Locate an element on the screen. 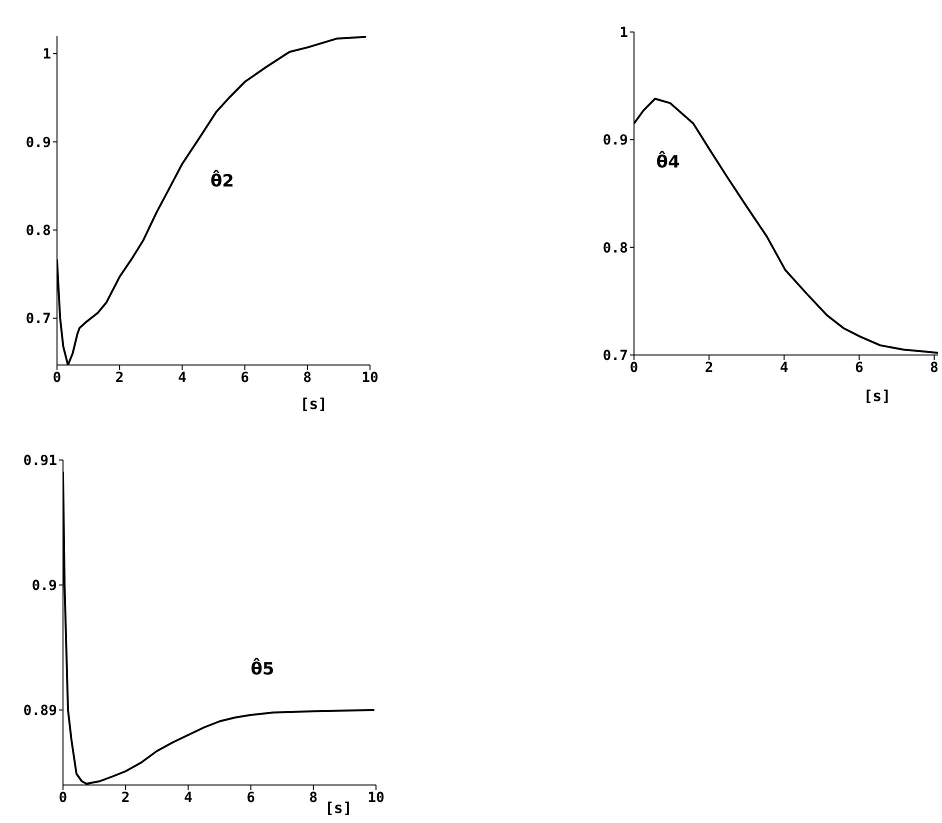 Image resolution: width=942 pixels, height=823 pixels. series-label: θ̂2 is located at coordinates (222, 180).